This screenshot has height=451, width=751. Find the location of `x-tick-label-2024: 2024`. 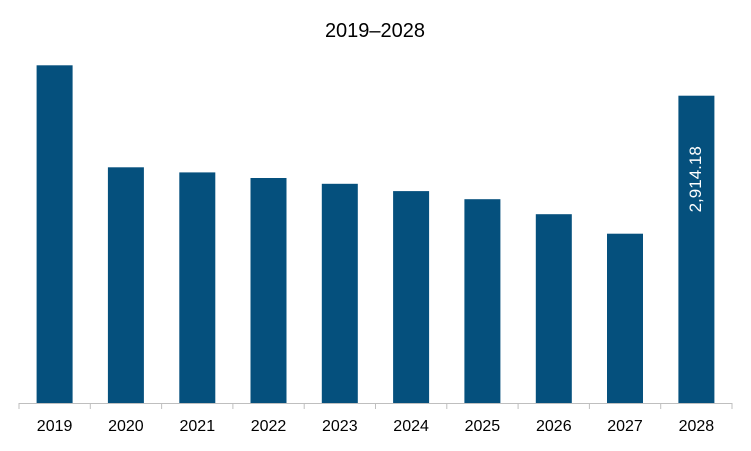

x-tick-label-2024: 2024 is located at coordinates (411, 426).